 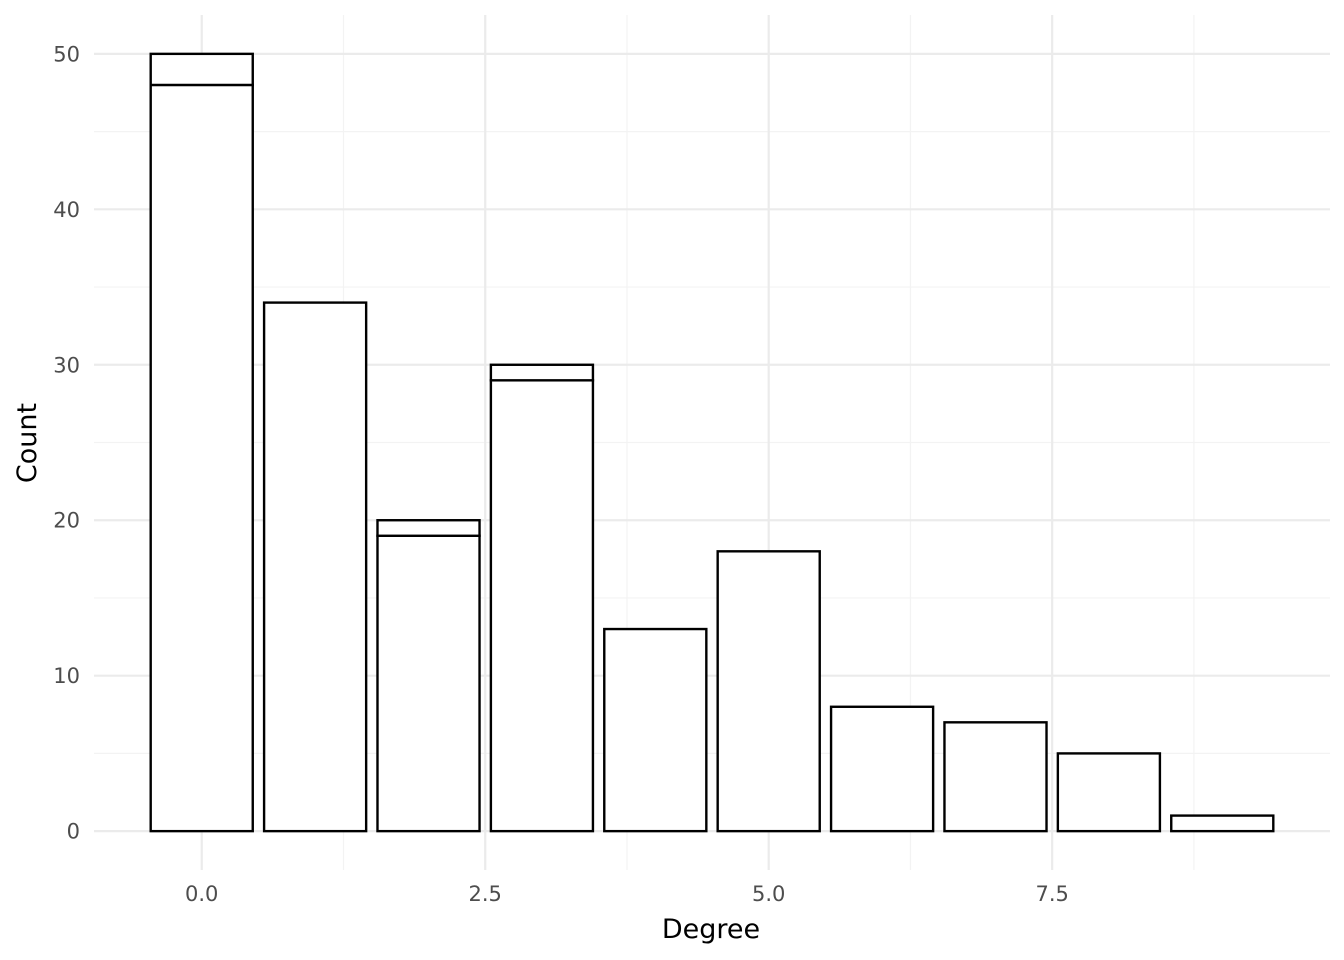 What do you see at coordinates (66, 521) in the screenshot?
I see `y-tick-label: 20` at bounding box center [66, 521].